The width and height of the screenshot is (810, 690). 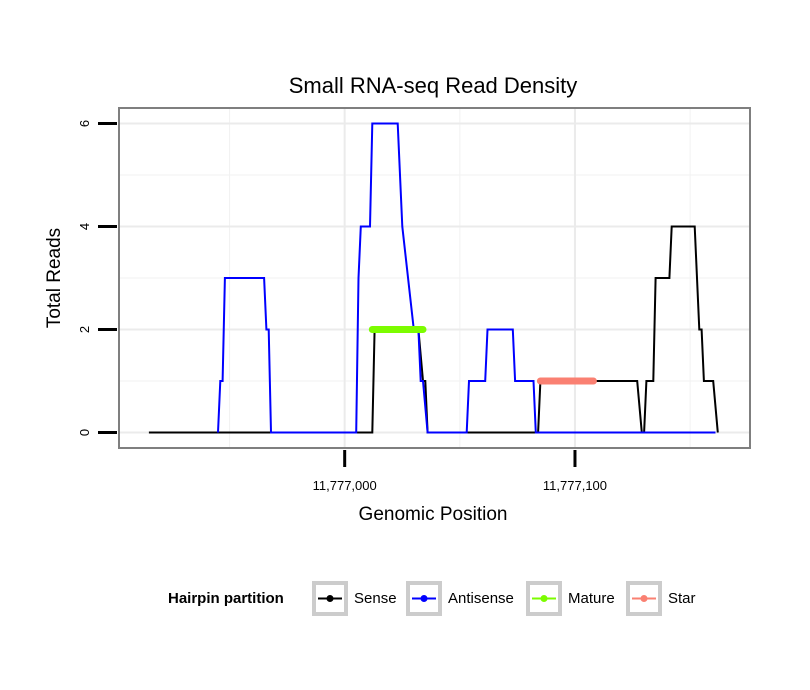 I want to click on legend-label-star: Star, so click(x=682, y=598).